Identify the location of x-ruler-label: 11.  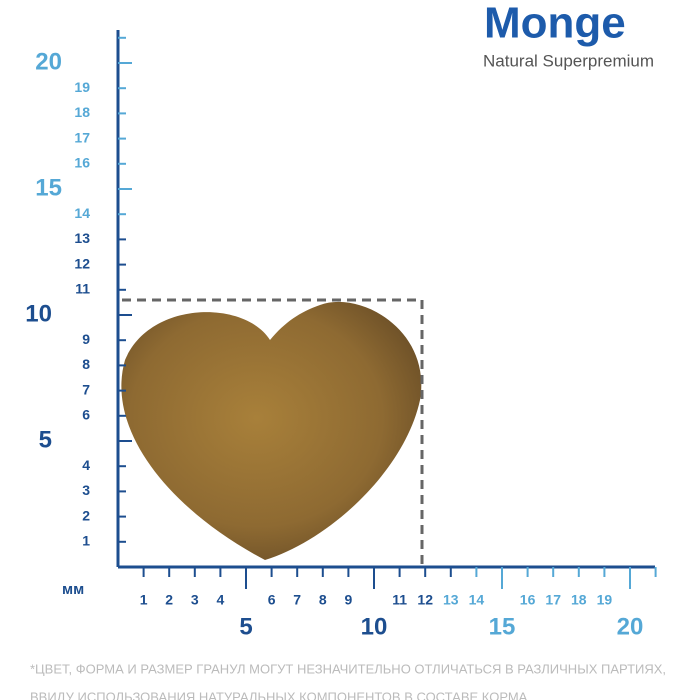
(399, 600).